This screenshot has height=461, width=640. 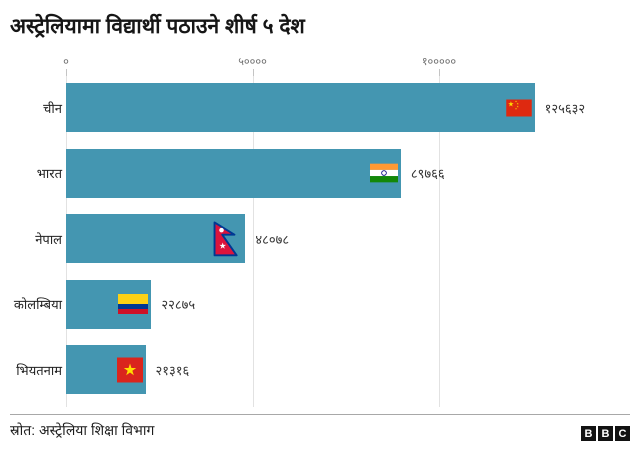 I want to click on flag-colombia-icon, so click(x=133, y=304).